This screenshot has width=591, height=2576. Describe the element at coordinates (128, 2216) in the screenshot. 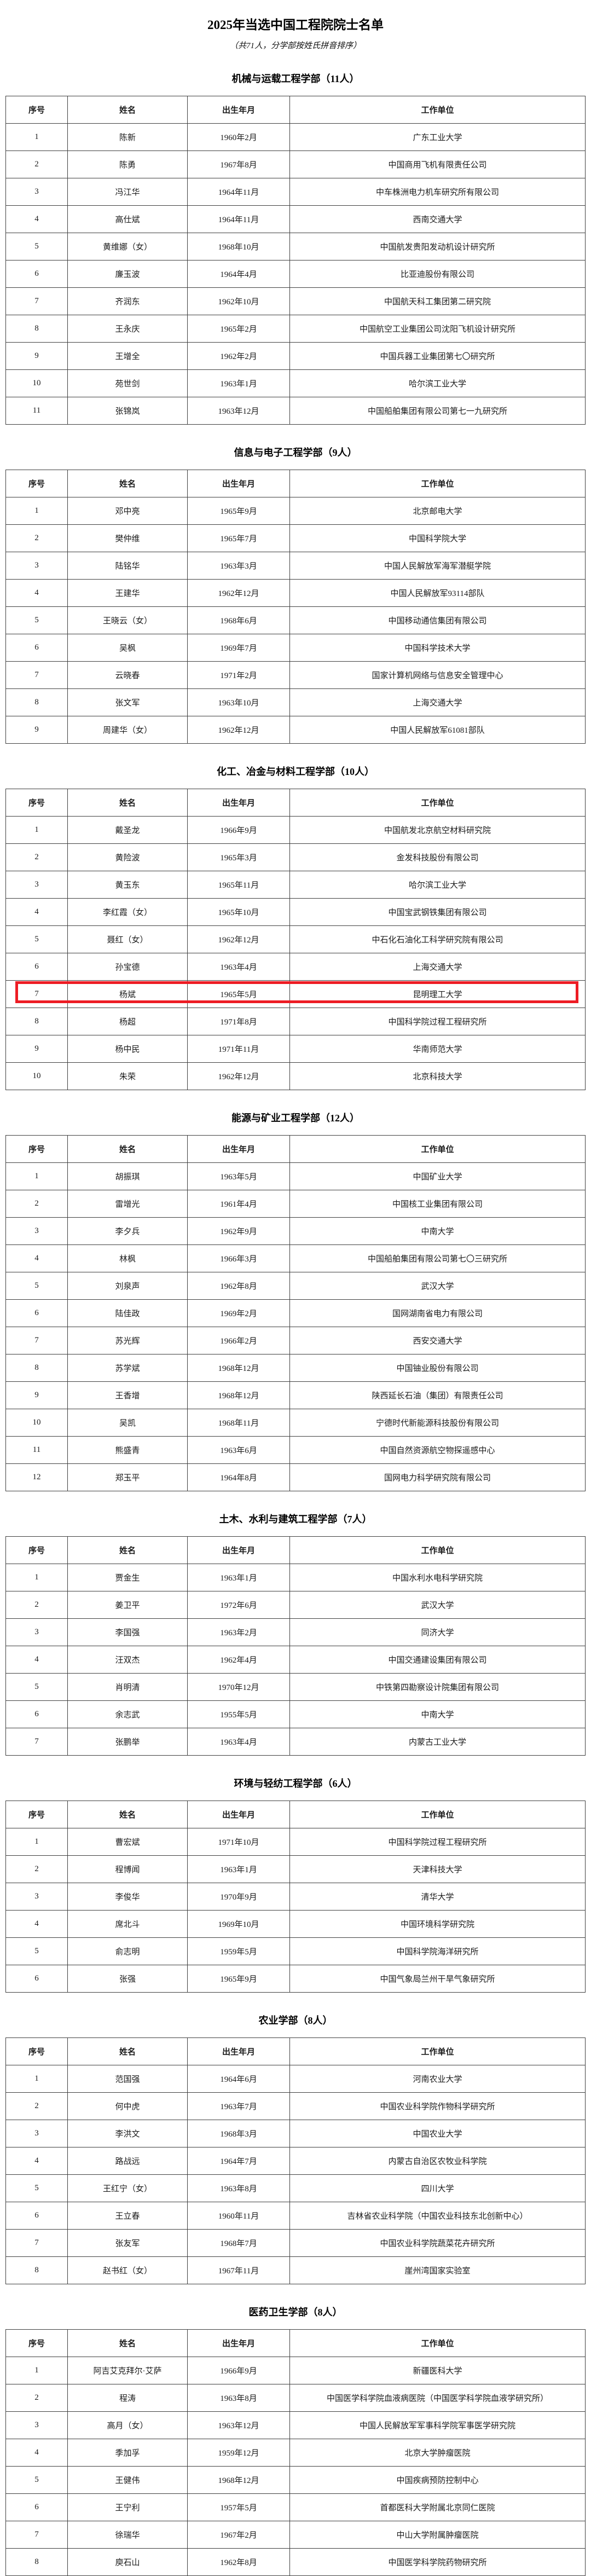

I see `cell-name: 王立春` at that location.